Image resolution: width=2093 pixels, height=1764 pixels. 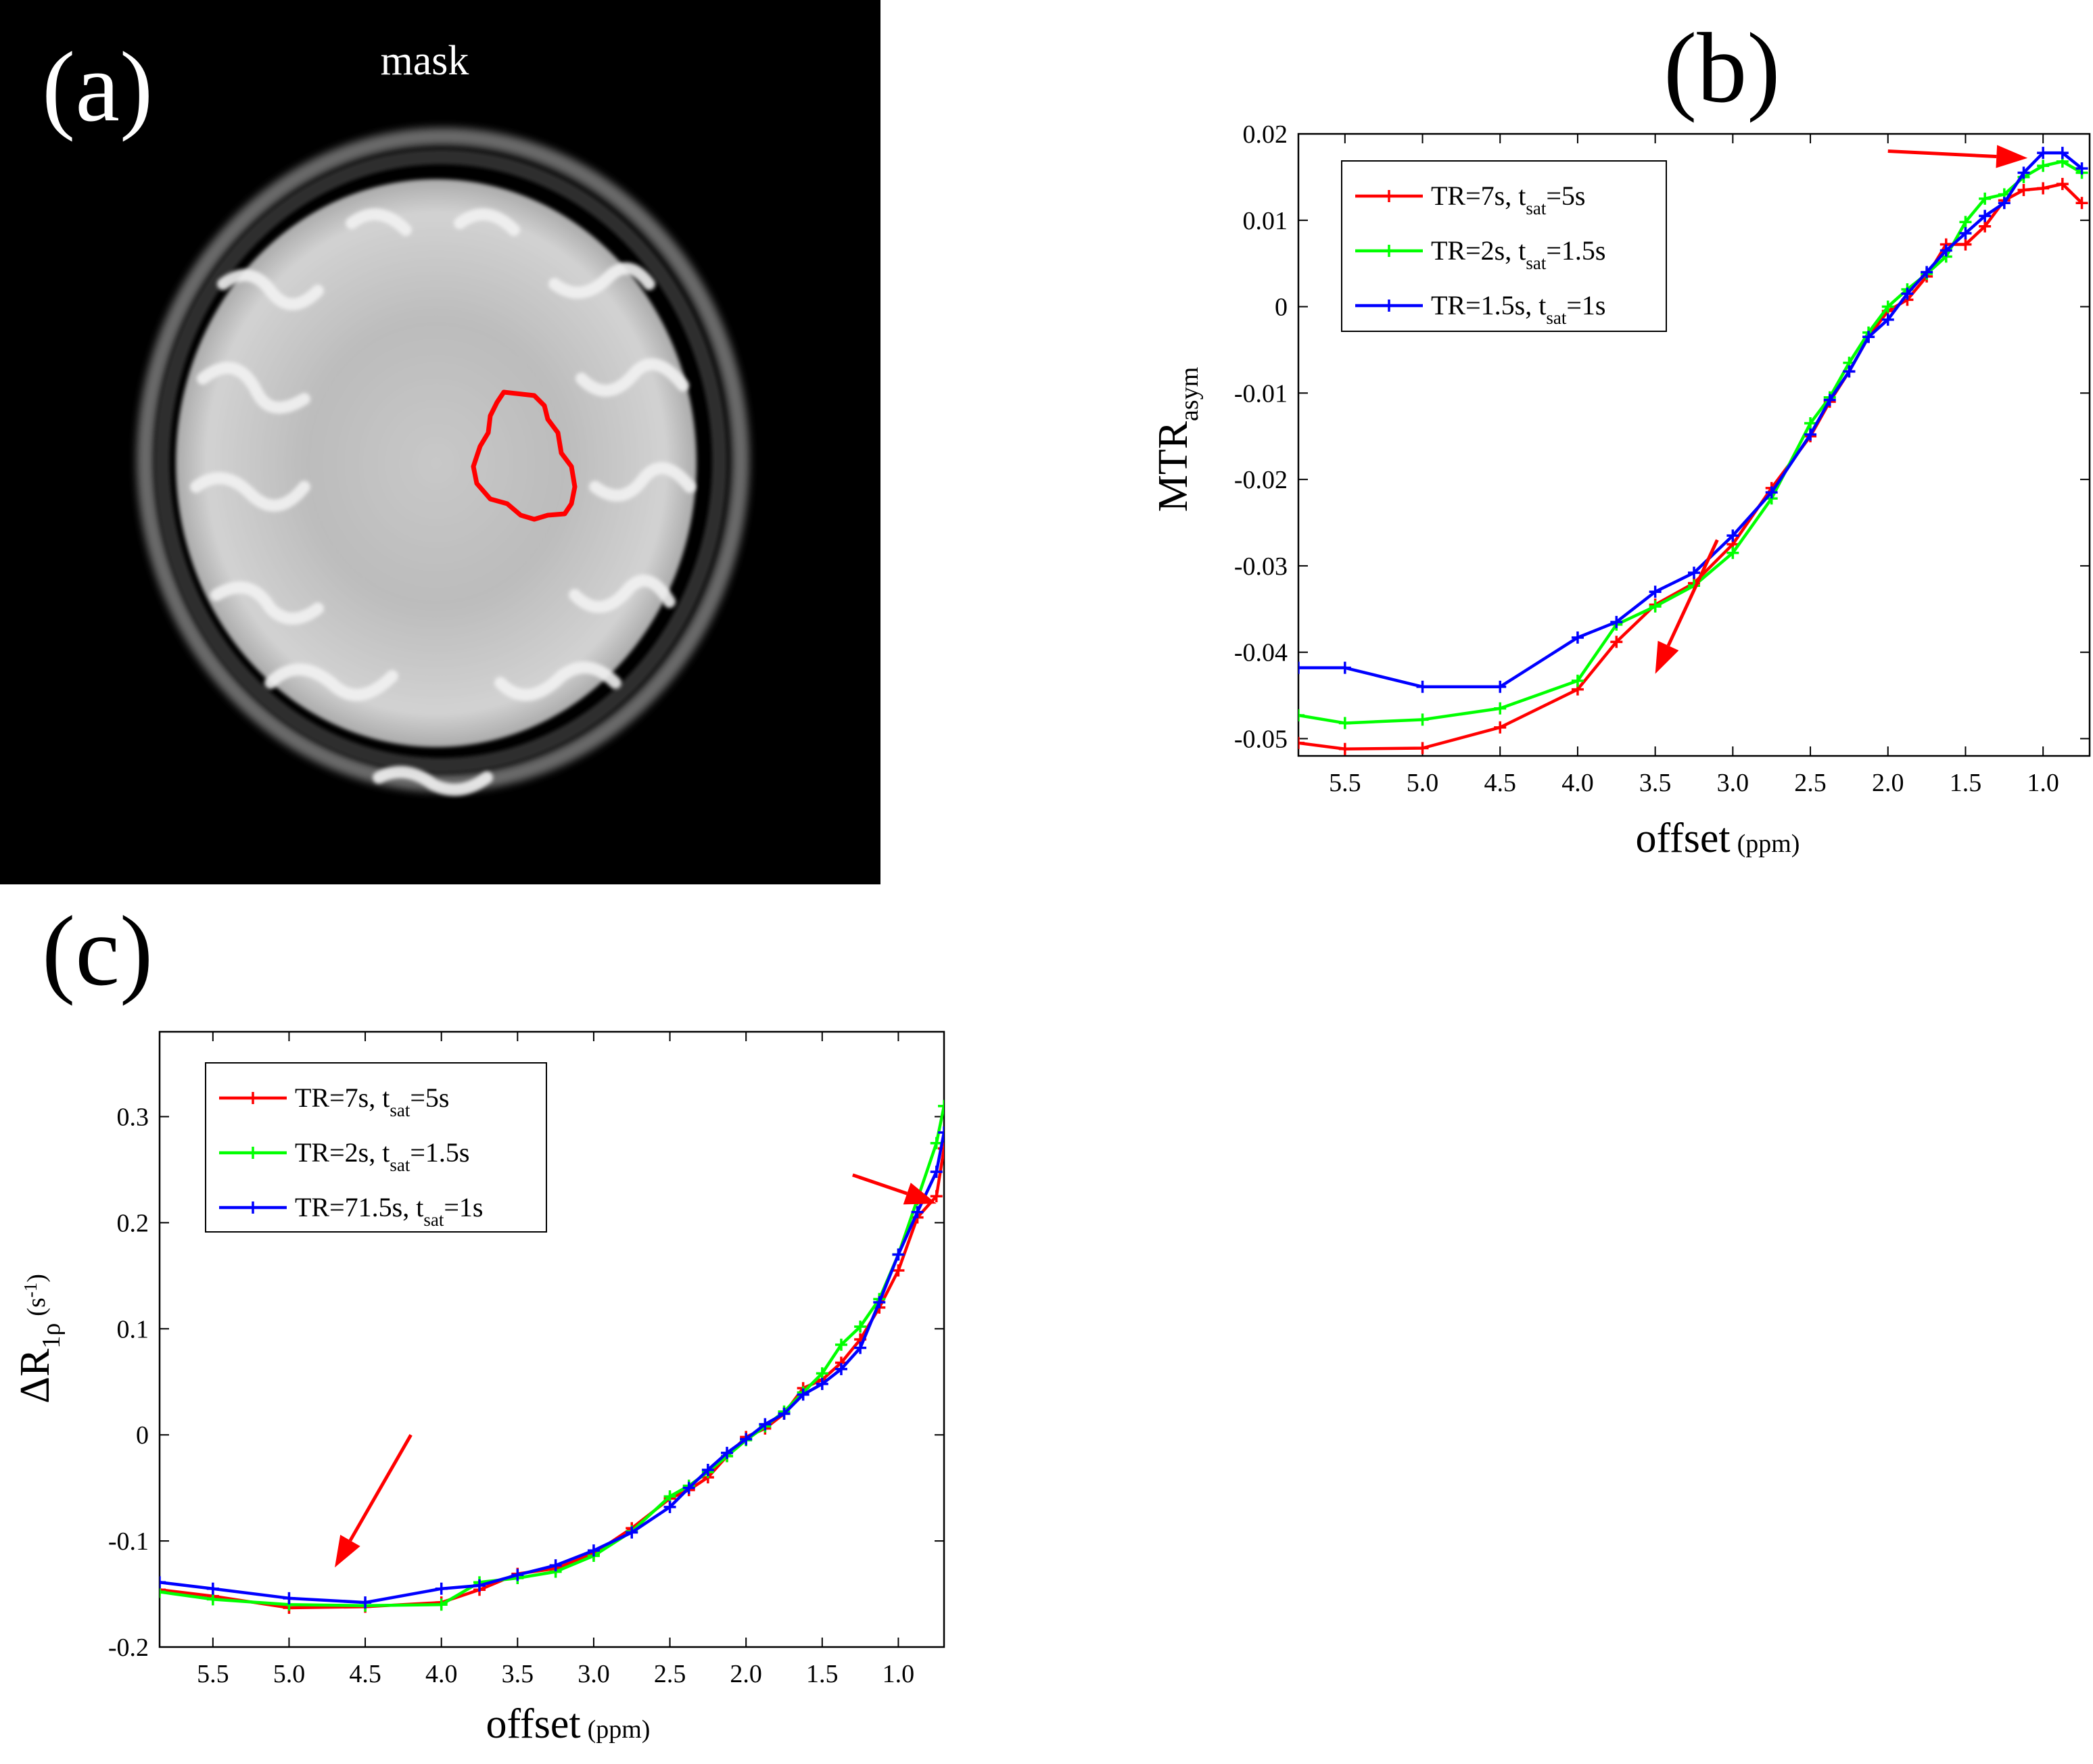 I want to click on y-axis-title-main: ΔR, so click(x=35, y=1376).